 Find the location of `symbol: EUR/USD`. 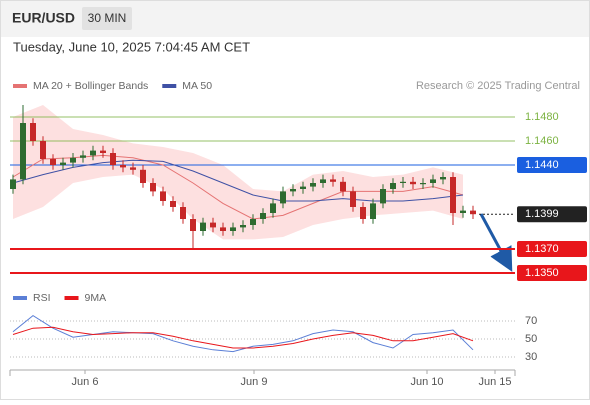

symbol: EUR/USD is located at coordinates (43, 18).